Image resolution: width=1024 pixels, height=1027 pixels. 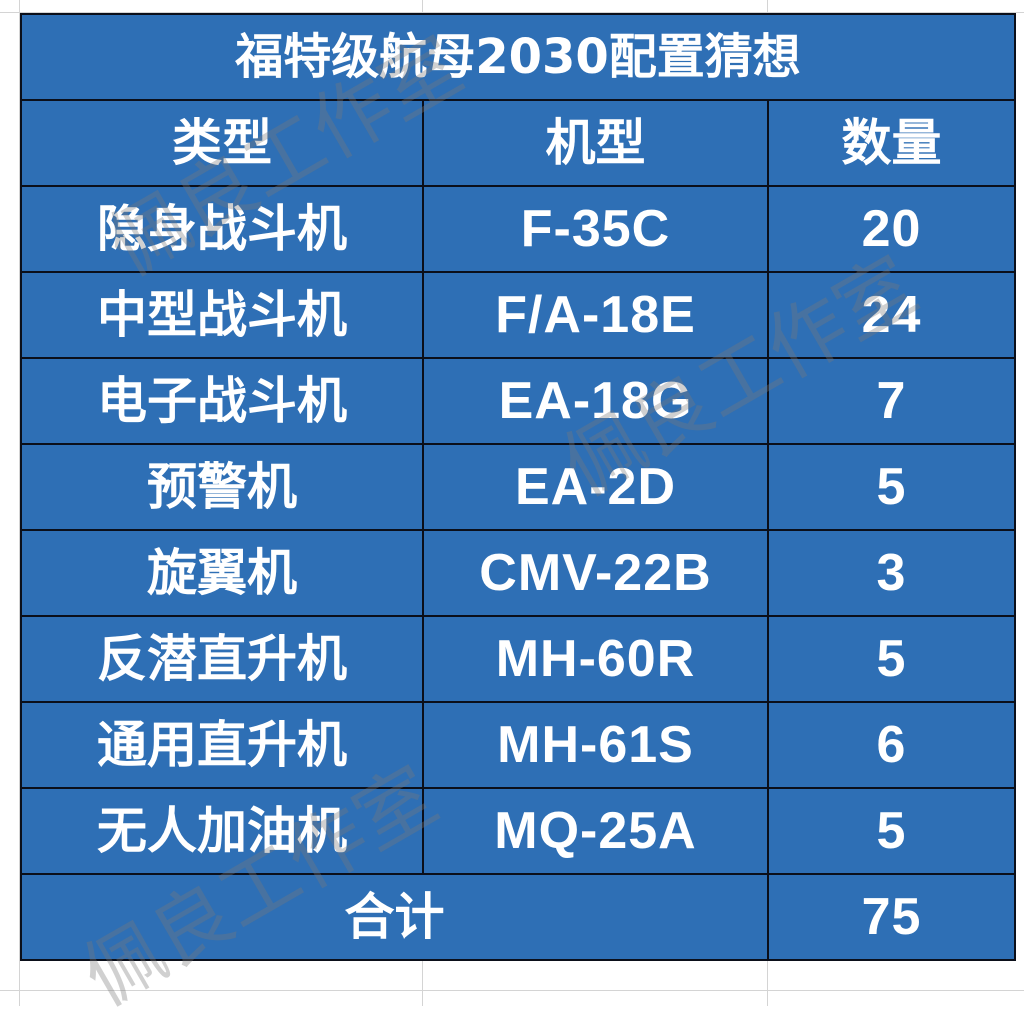 I want to click on type-cell: 电子战斗机, so click(x=222, y=401).